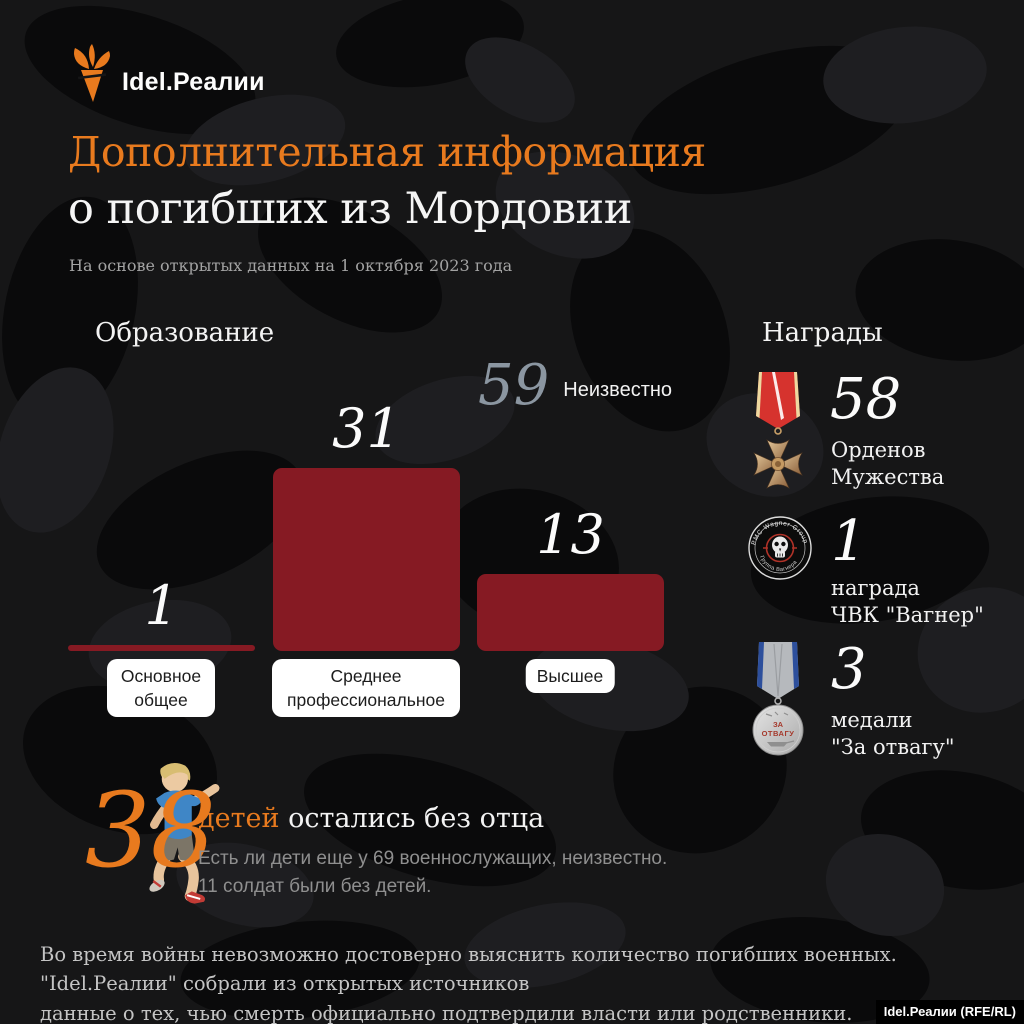  I want to click on page-title-line2: о погибших из Мордовии, so click(350, 209).